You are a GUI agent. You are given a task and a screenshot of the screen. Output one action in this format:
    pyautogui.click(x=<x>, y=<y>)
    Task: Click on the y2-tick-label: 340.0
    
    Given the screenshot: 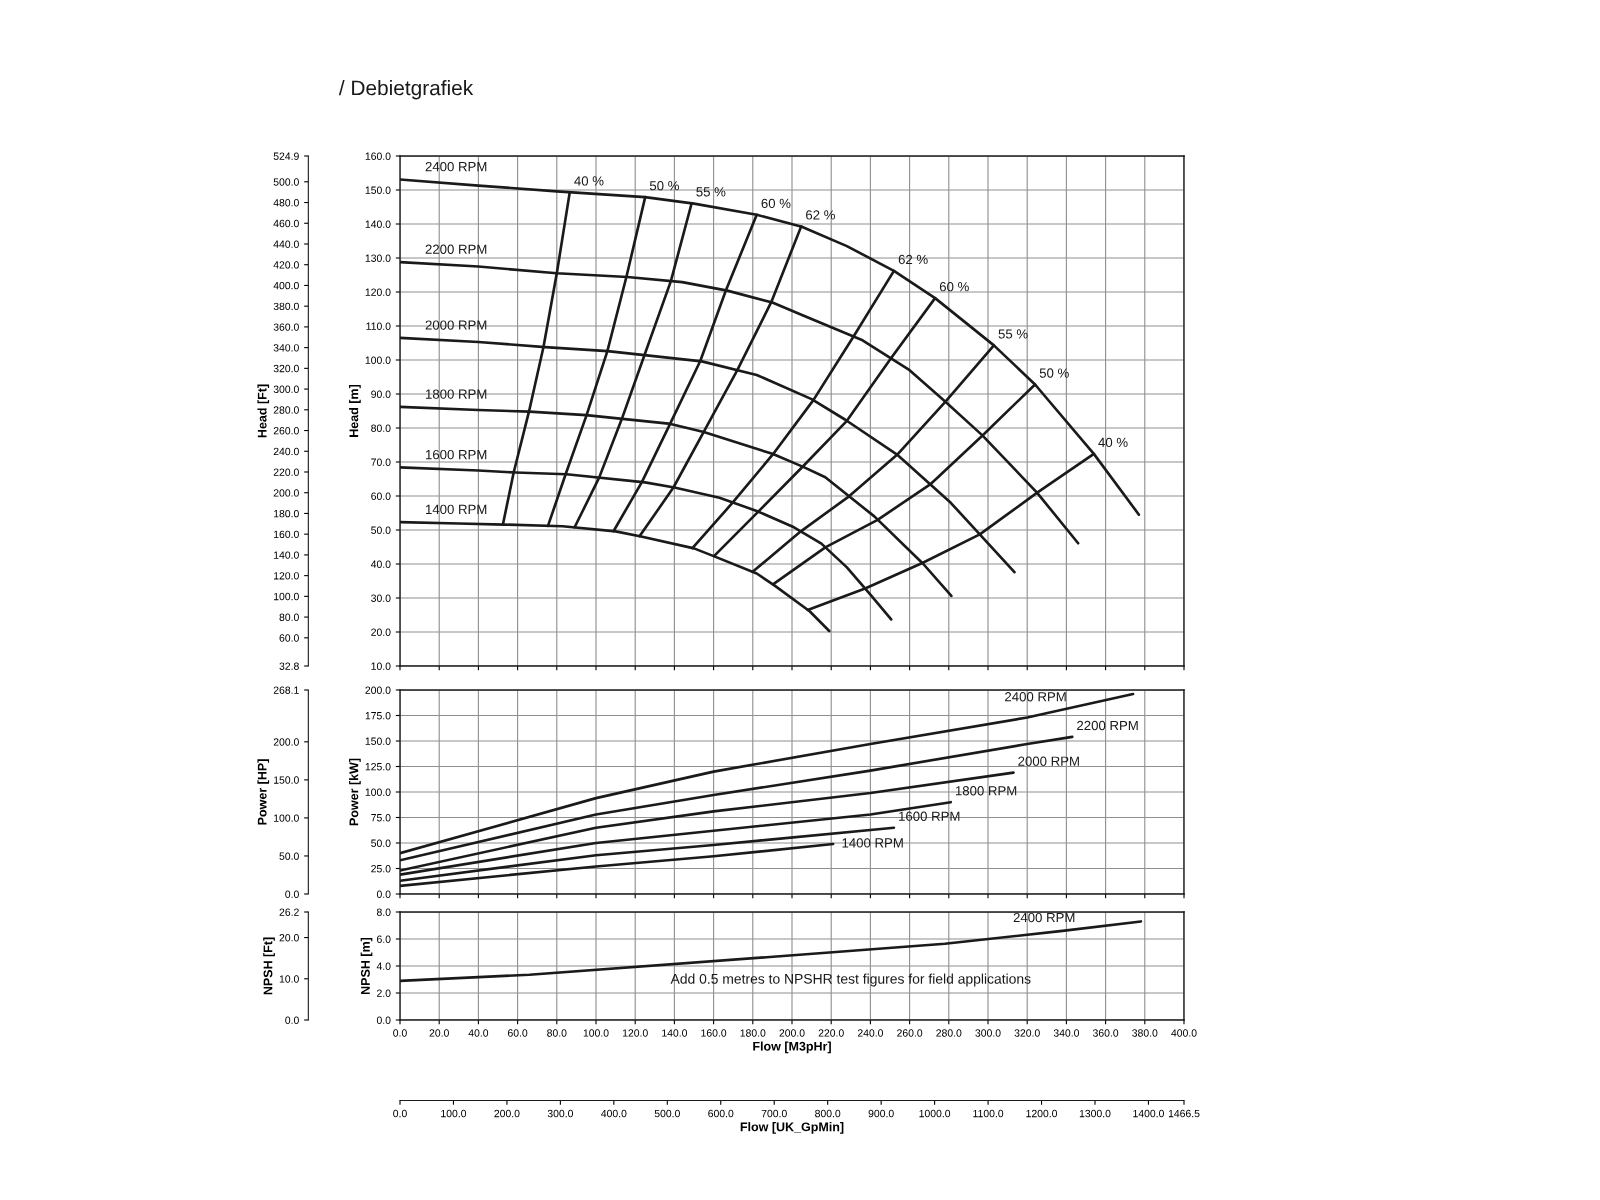 What is the action you would take?
    pyautogui.click(x=286, y=348)
    